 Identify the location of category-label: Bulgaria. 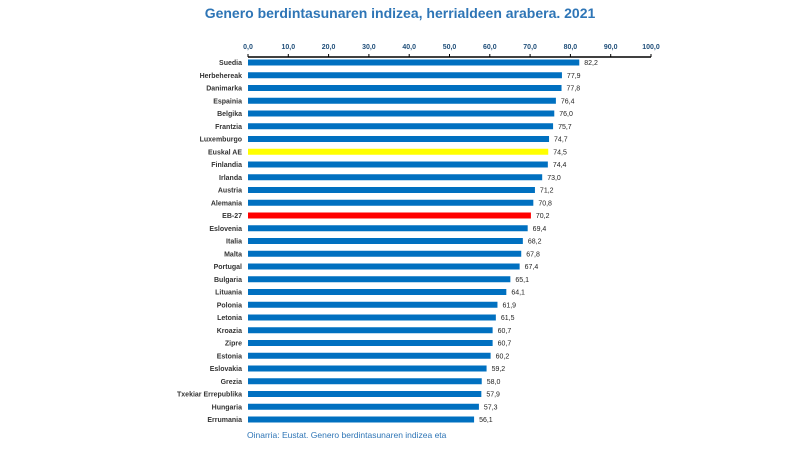
(228, 280).